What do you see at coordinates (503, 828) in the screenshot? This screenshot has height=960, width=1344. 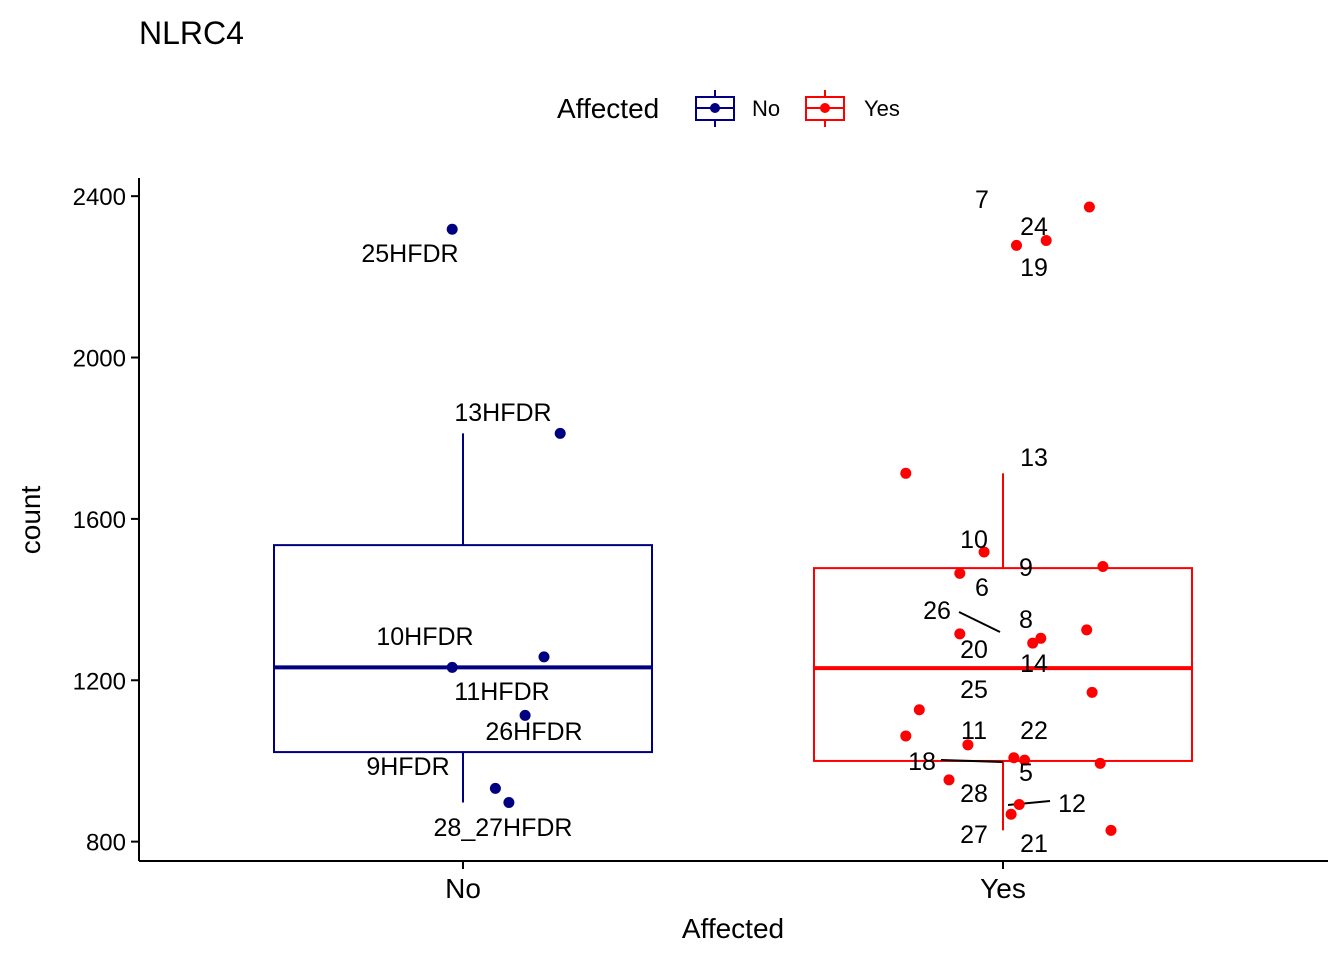 I see `data-label: 28_27HFDR` at bounding box center [503, 828].